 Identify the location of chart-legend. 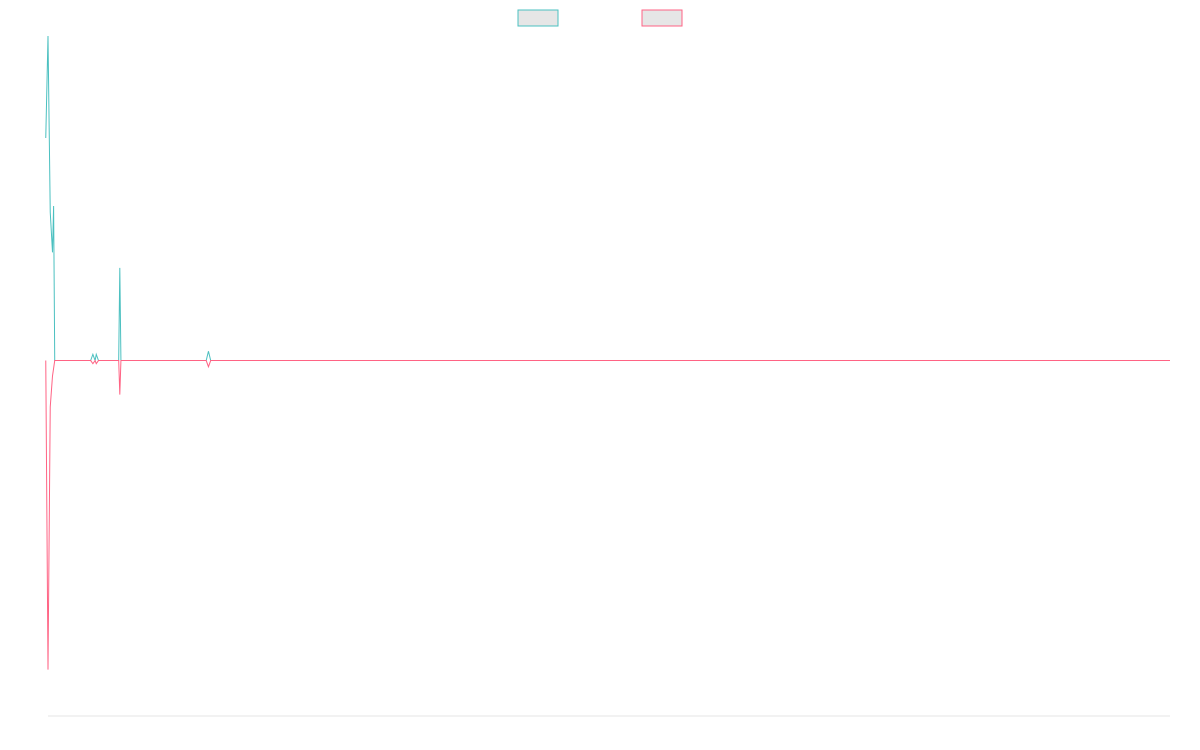
(600, 18).